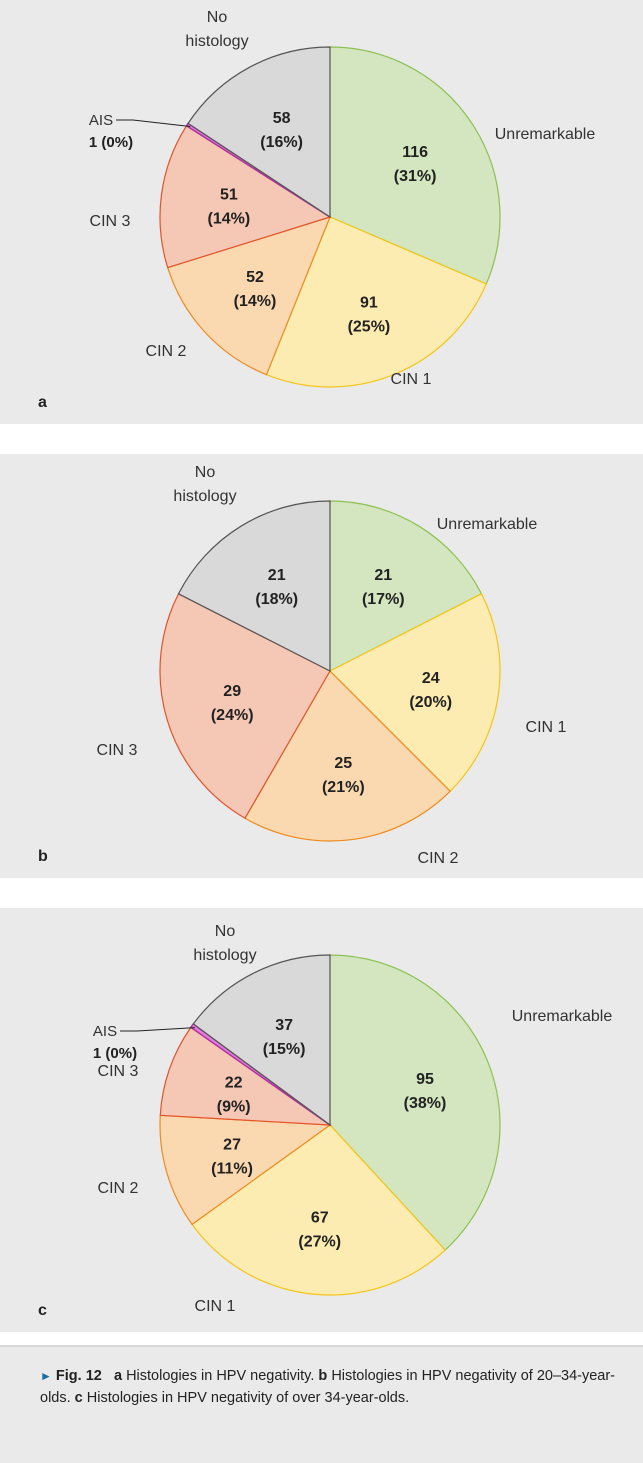 This screenshot has width=643, height=1463. I want to click on slice-count-cin-3: 22, so click(234, 1083).